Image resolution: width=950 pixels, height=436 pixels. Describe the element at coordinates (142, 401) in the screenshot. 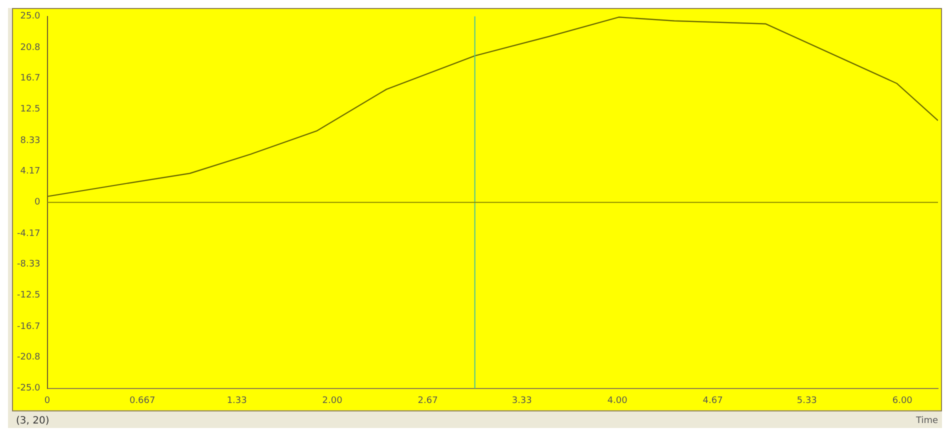

I see `x-tick-label: 0.667` at that location.